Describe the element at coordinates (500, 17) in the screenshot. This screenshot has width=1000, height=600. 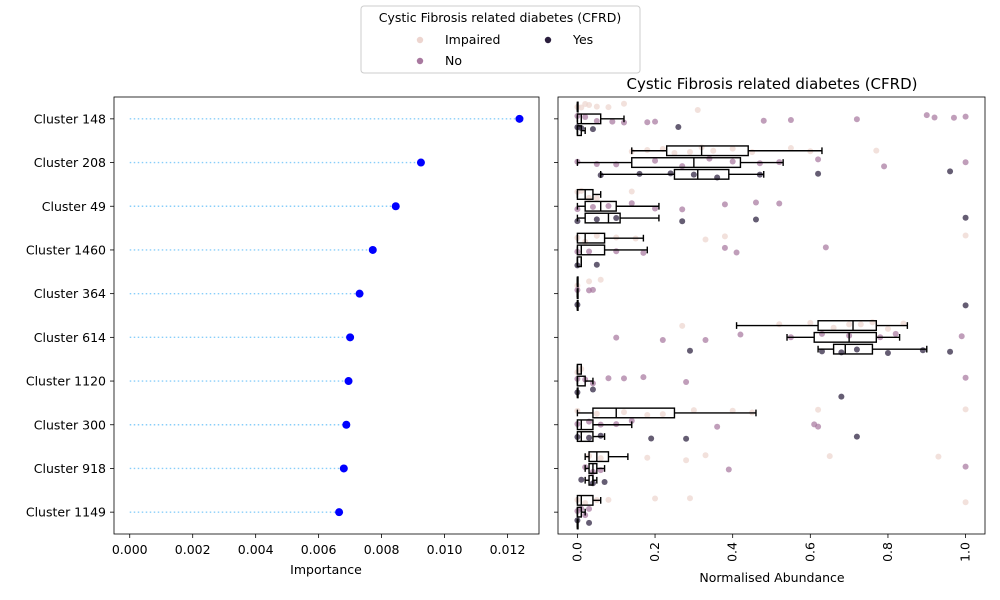
I see `legend-title: Cystic Fibrosis related diabetes (CFRD)` at that location.